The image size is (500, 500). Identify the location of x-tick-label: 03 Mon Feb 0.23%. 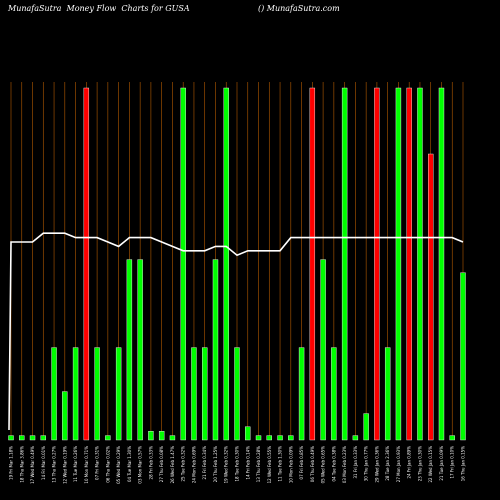
(344, 464).